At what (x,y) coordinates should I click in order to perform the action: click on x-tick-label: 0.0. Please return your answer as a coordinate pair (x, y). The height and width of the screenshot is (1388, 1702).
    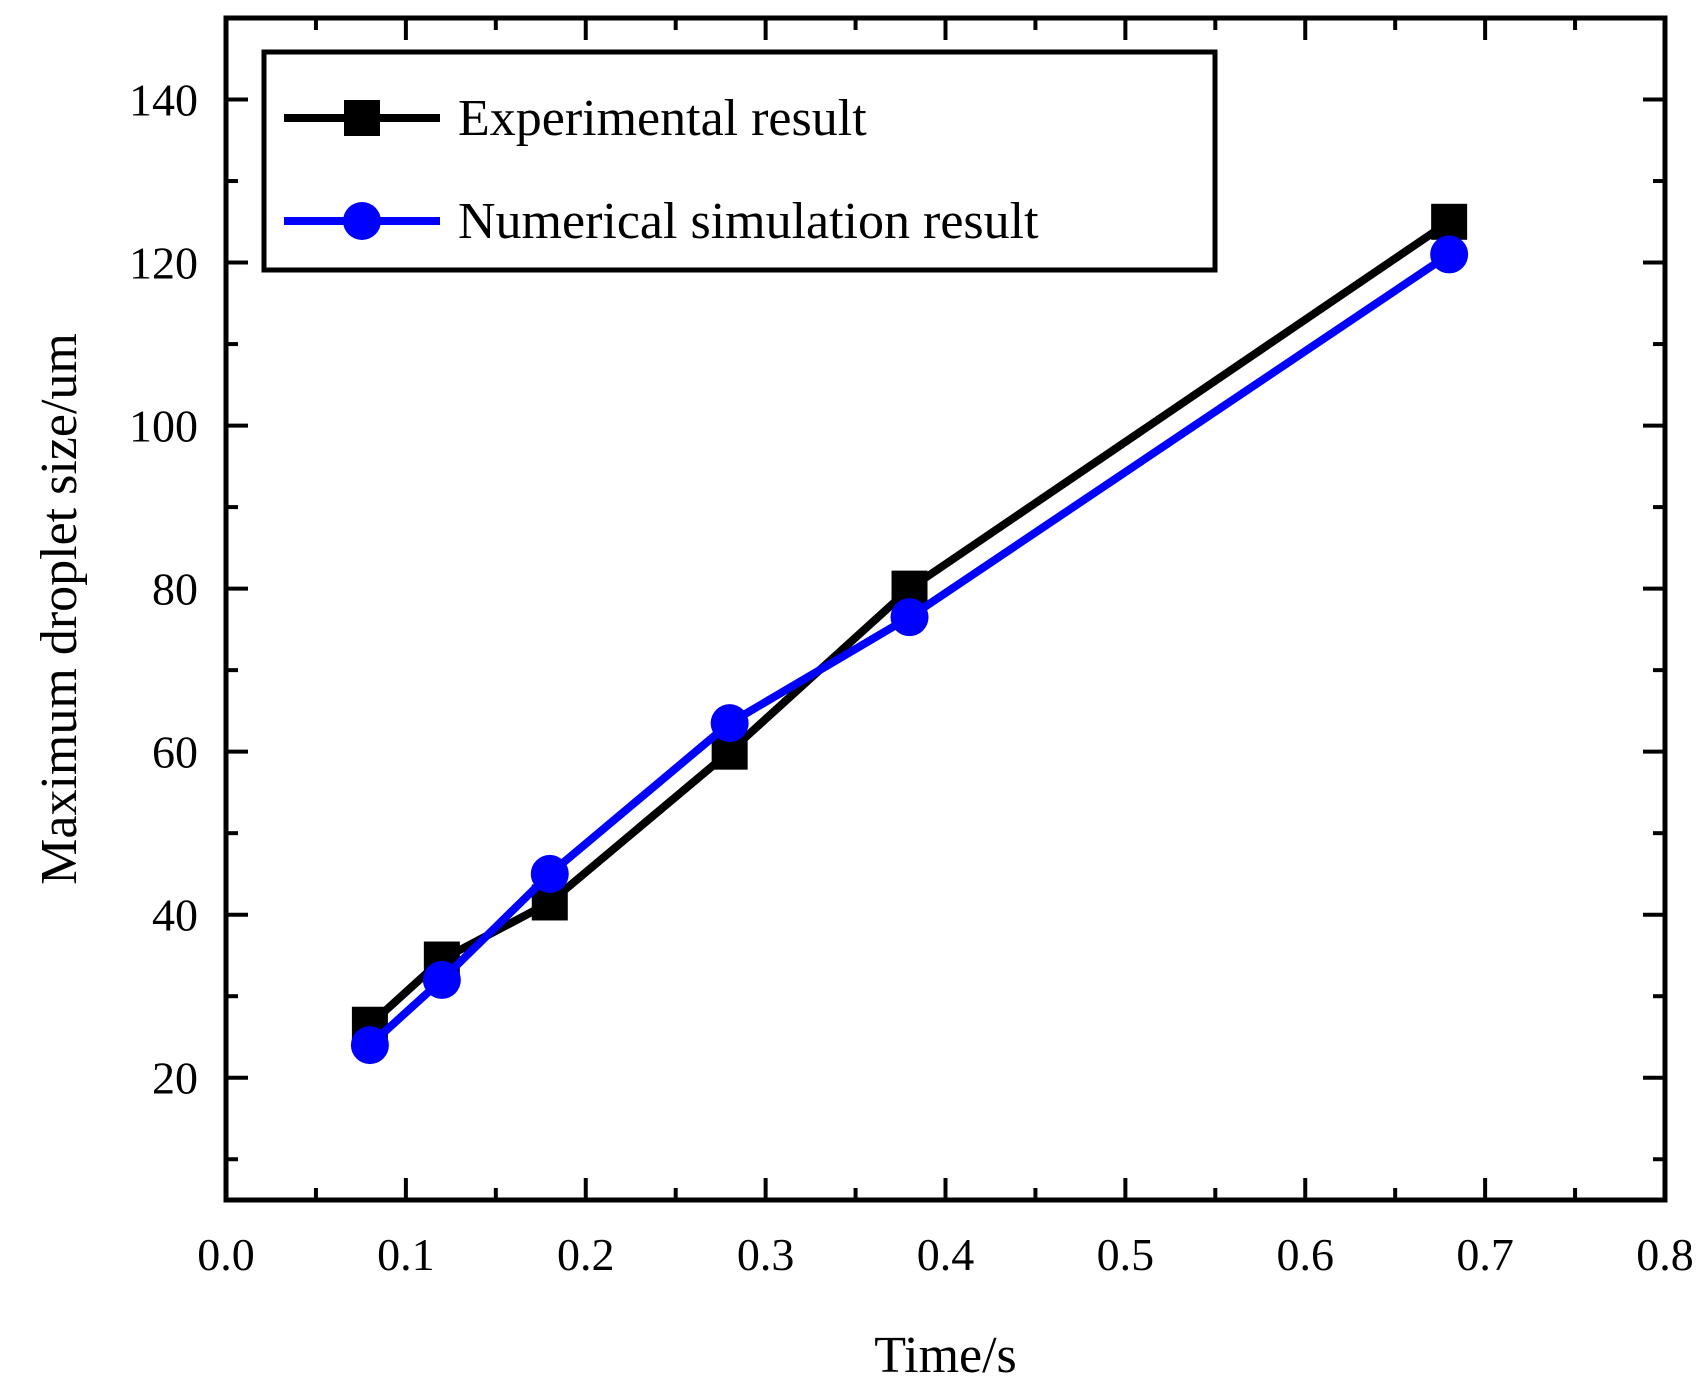
    Looking at the image, I should click on (226, 1254).